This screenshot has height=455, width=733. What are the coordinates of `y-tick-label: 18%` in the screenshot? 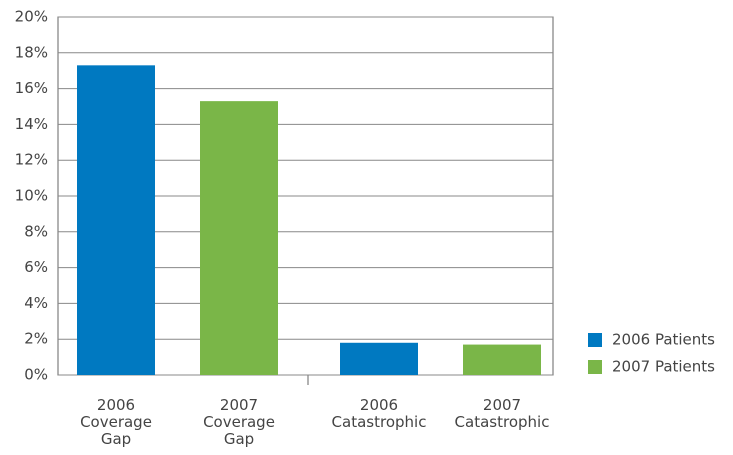 It's located at (31, 52).